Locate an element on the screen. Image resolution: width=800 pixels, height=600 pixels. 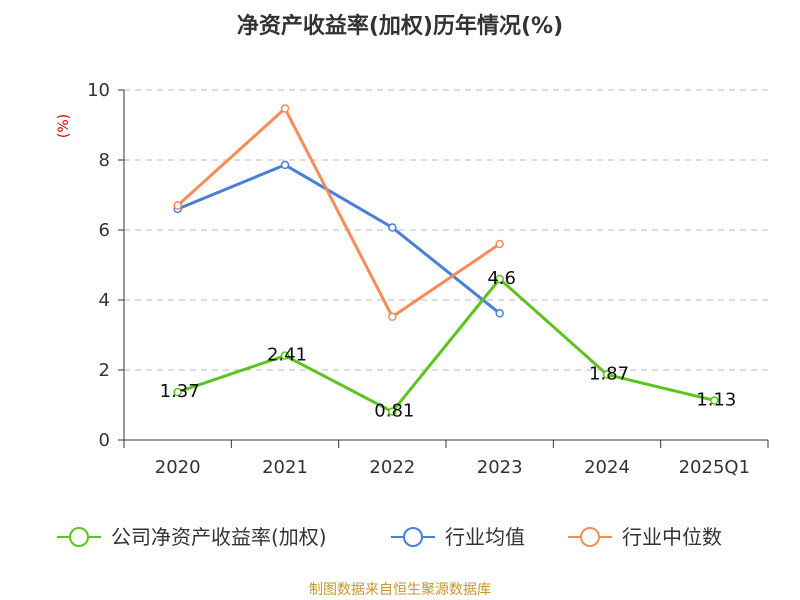
legend-item-0: 公司净资产收益率(加权) is located at coordinates (192, 537).